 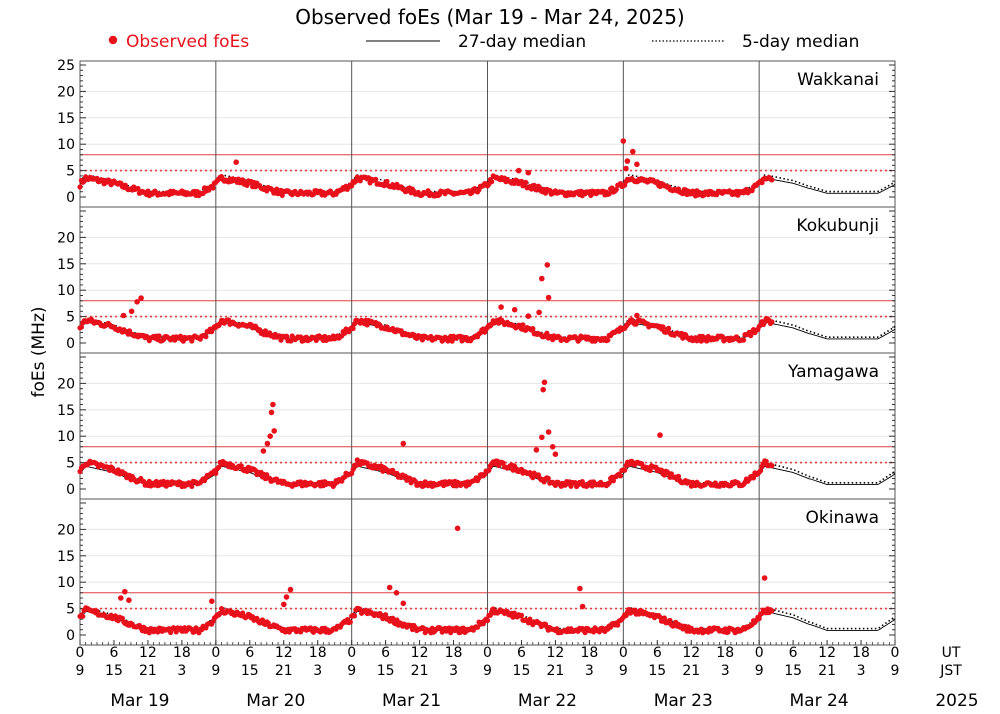 I want to click on legend-median5-label: 5-day median, so click(x=800, y=42).